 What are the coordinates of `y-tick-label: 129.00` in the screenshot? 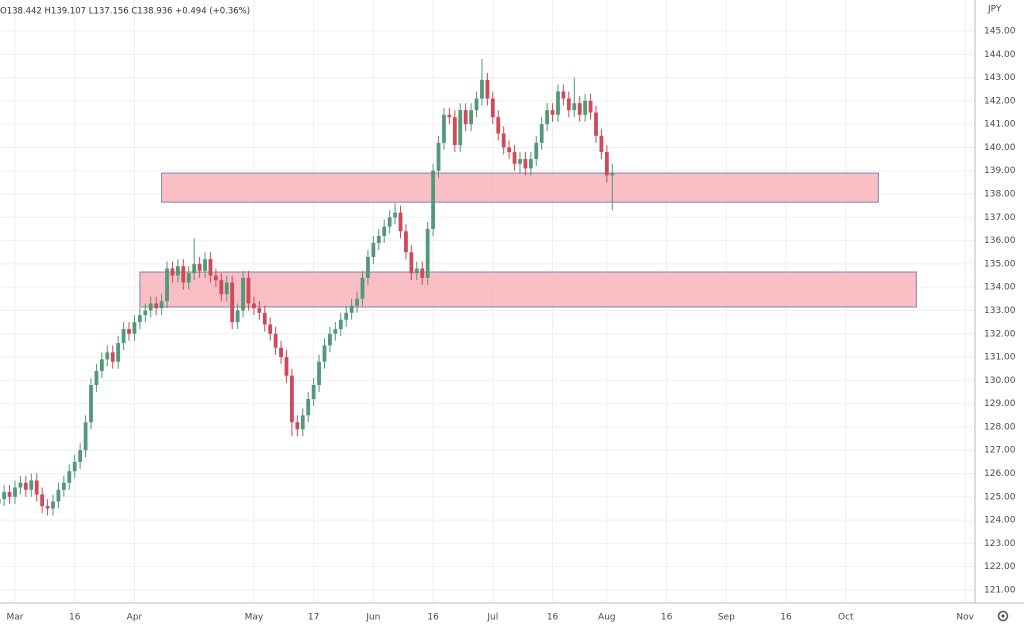 It's located at (1000, 404).